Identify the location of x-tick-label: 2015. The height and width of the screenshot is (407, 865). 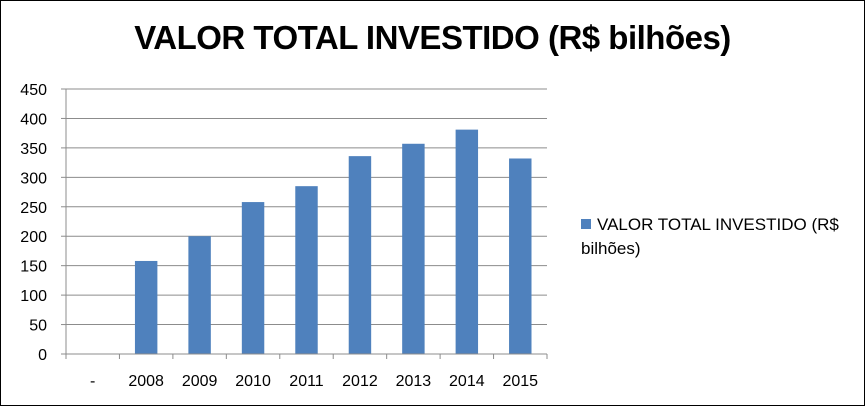
(520, 381).